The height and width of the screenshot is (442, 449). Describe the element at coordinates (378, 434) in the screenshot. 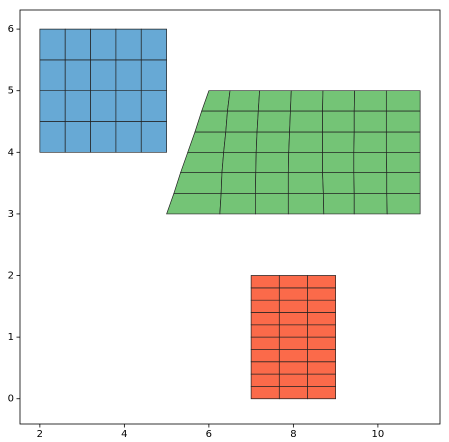

I see `x-tick-label: 10` at that location.